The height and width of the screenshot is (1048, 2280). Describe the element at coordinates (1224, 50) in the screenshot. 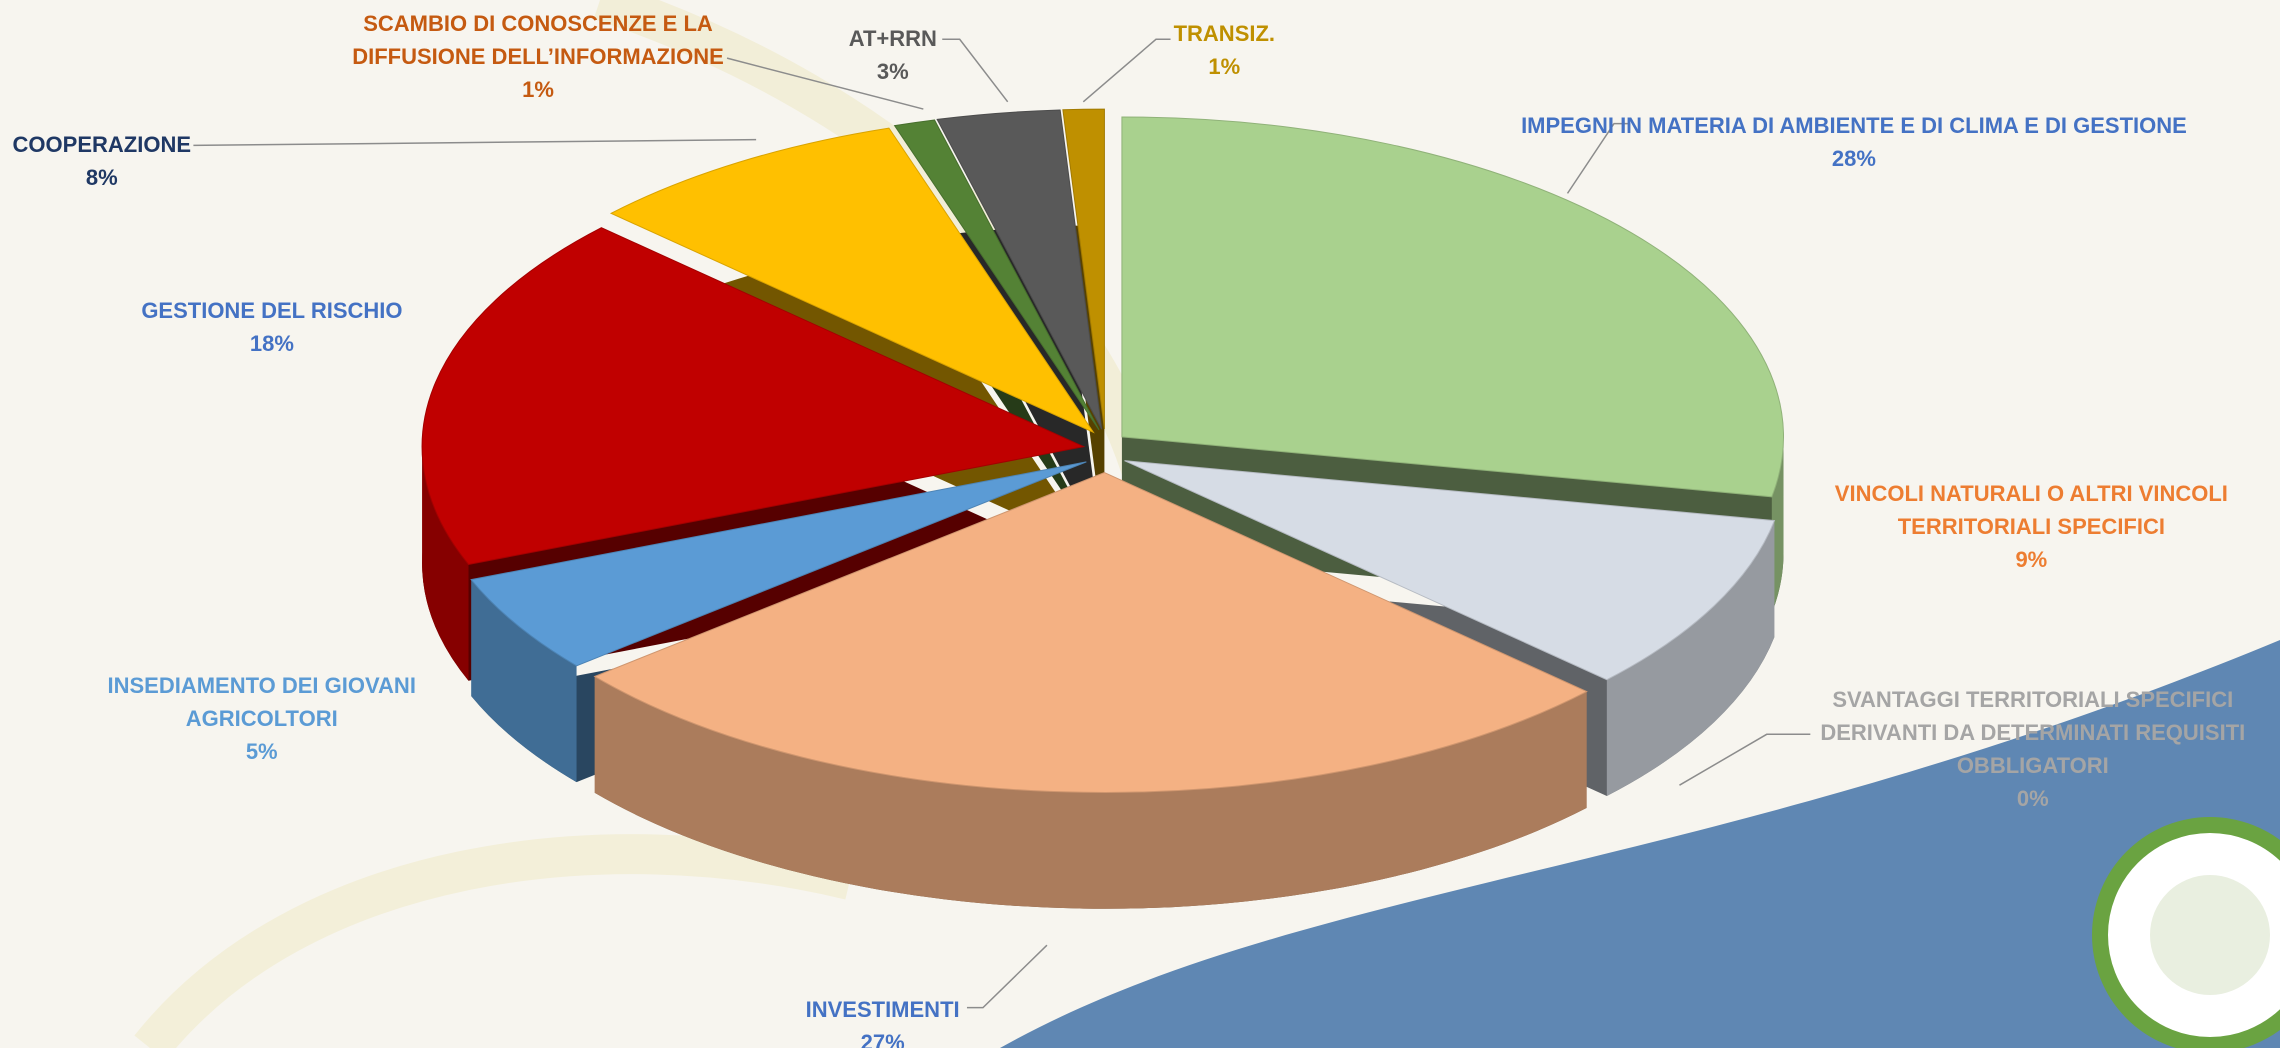

I see `data-label: TRANSIZ. 1%` at that location.